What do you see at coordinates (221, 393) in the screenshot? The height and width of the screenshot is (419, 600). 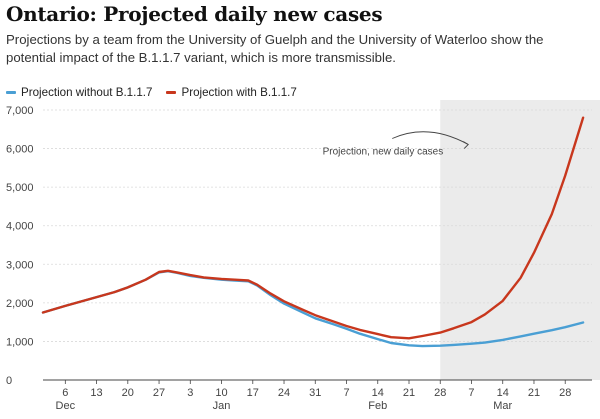 I see `x-tick-label: 10` at bounding box center [221, 393].